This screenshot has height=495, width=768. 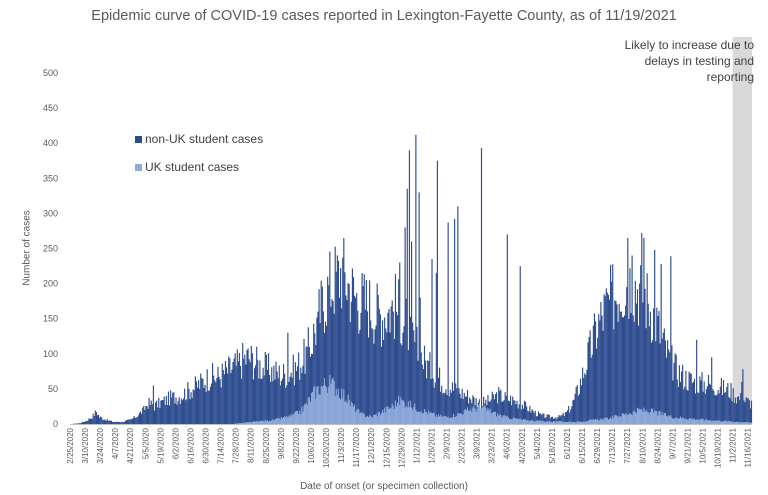 I want to click on y-tick-label: 150, so click(x=50, y=319).